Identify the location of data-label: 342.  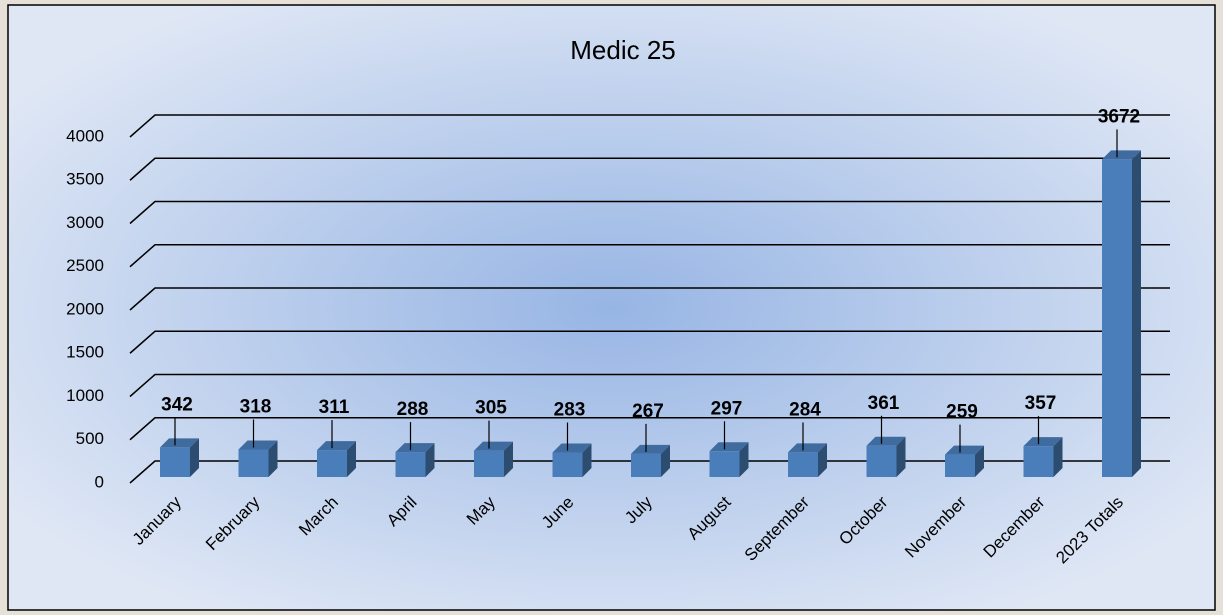
(177, 404).